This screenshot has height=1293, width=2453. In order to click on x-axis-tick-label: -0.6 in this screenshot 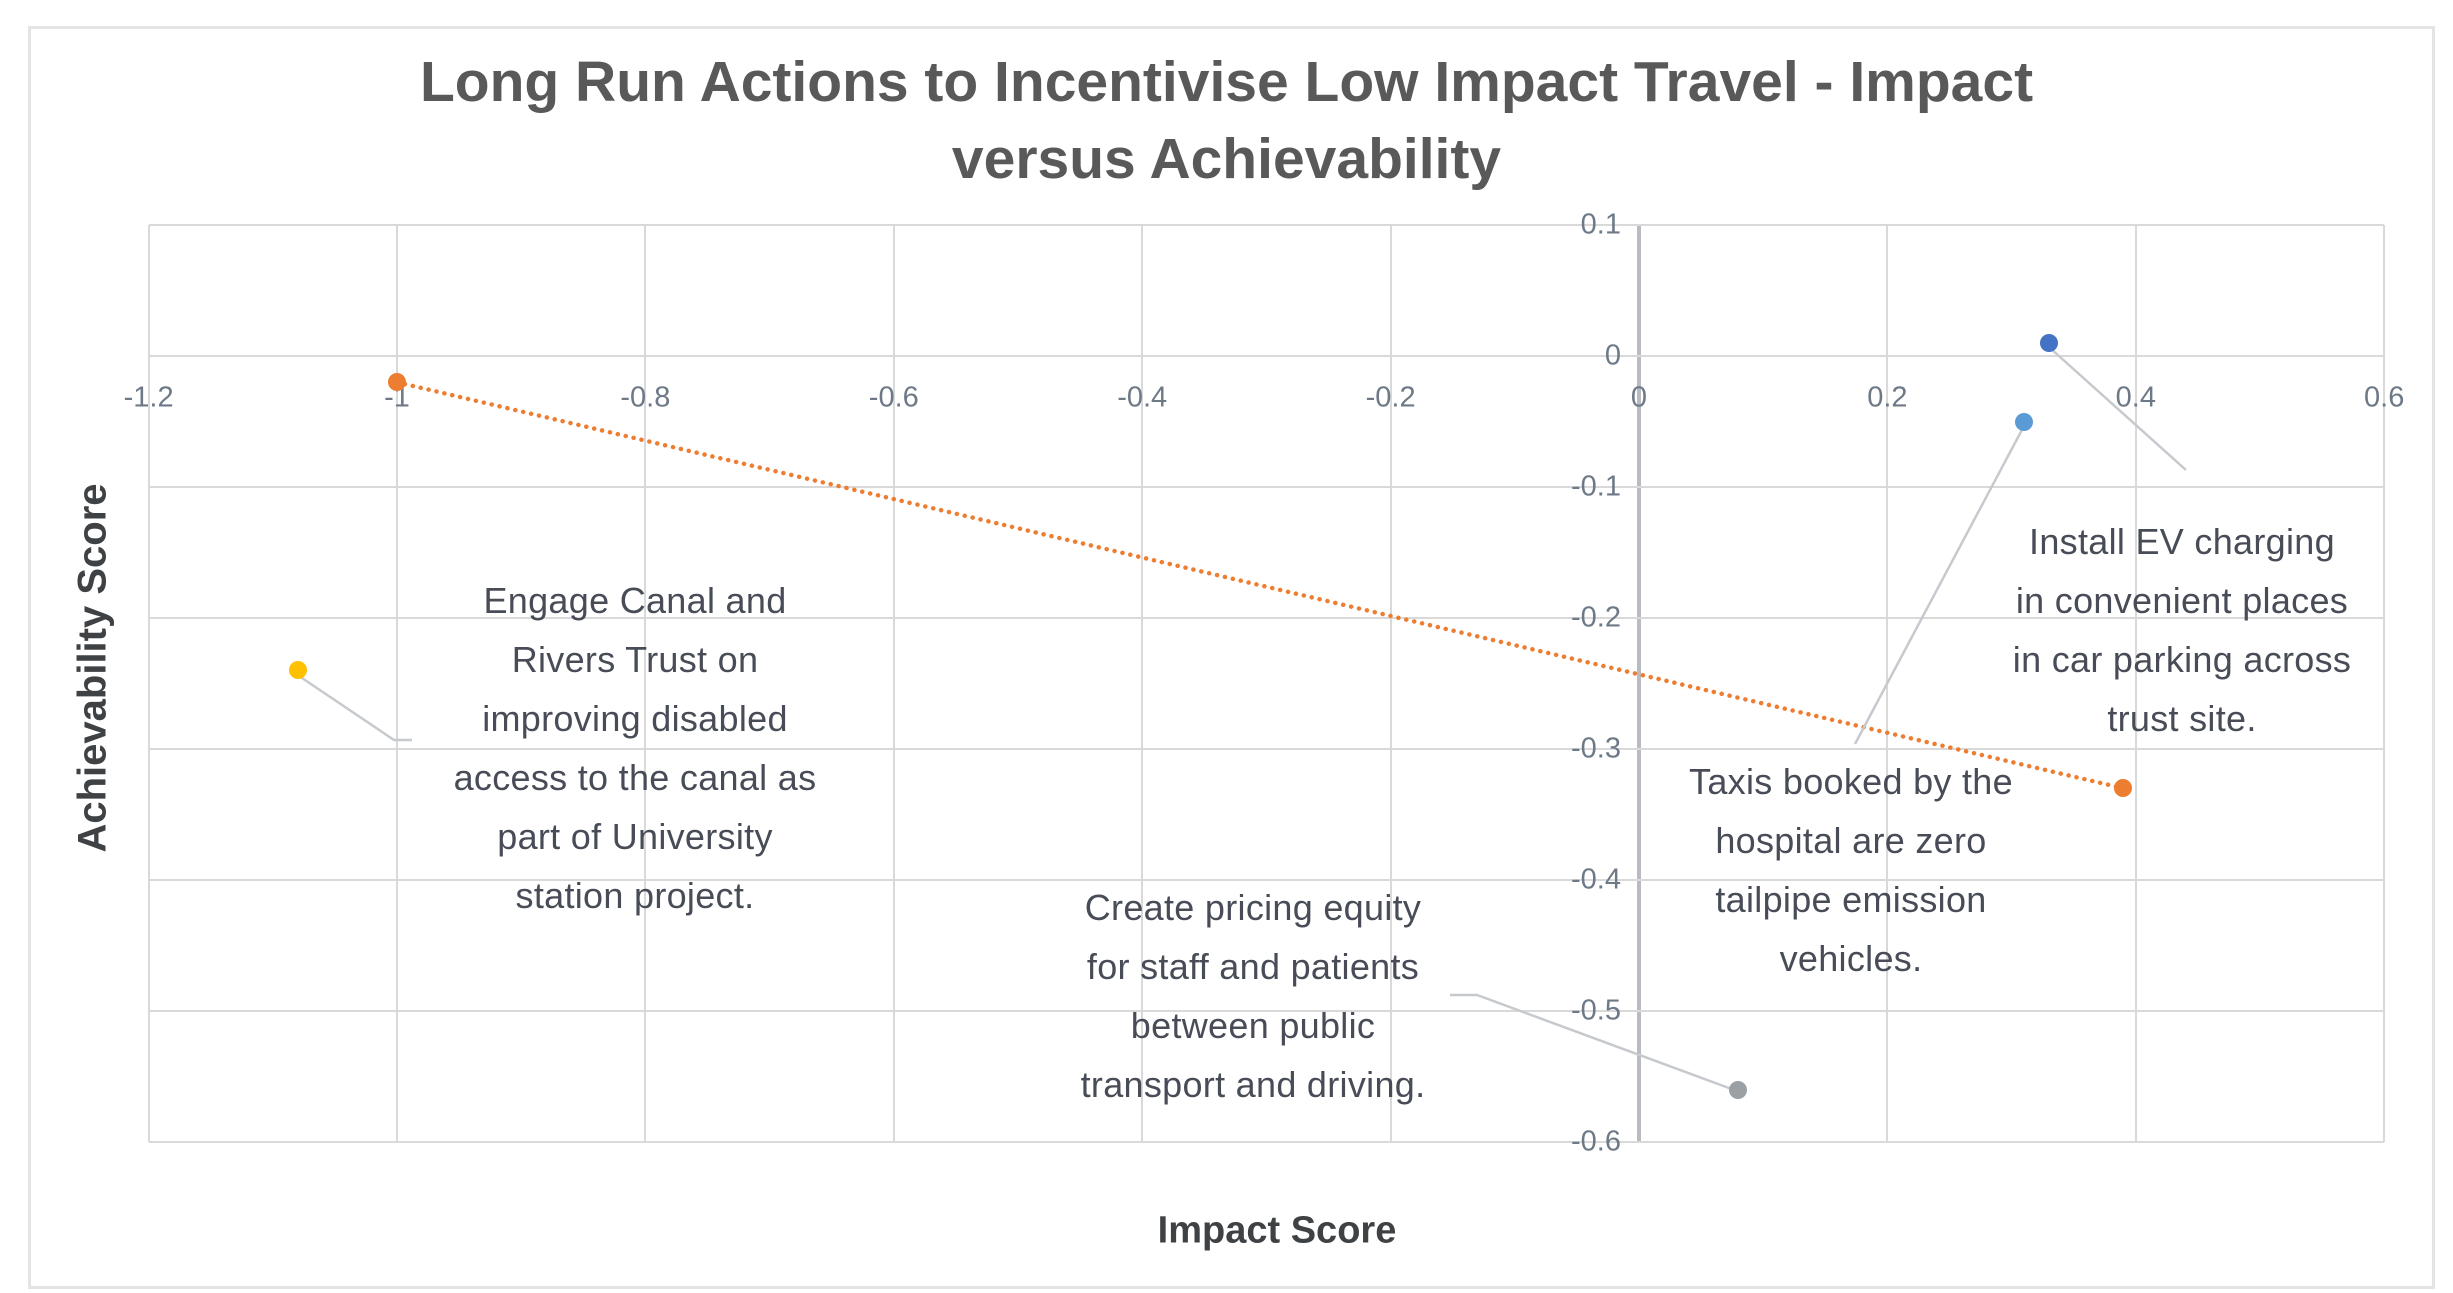, I will do `click(893, 397)`.